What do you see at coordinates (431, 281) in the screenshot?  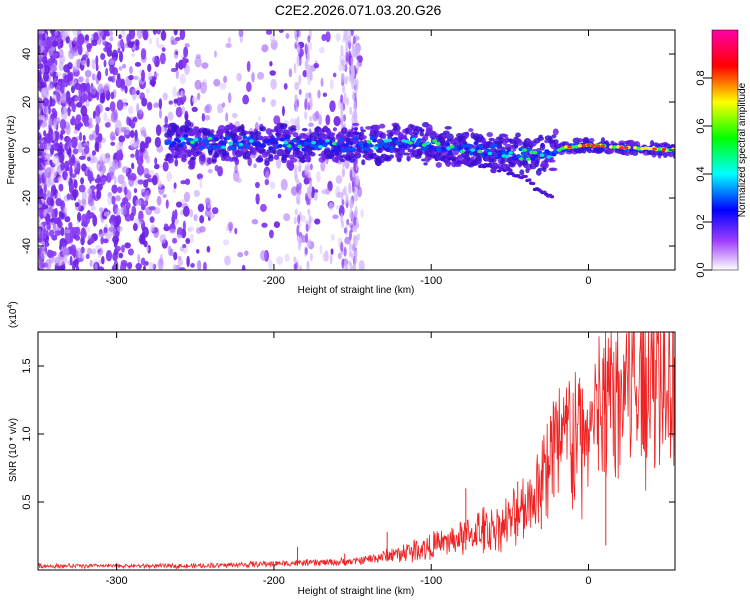 I see `x-tick-label: -100` at bounding box center [431, 281].